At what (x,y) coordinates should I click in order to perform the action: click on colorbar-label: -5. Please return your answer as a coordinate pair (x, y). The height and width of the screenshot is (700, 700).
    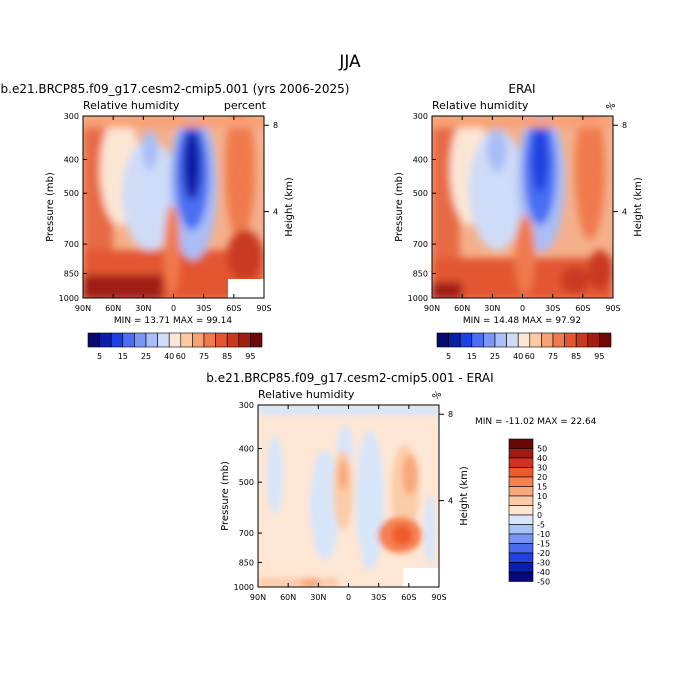
    Looking at the image, I should click on (541, 525).